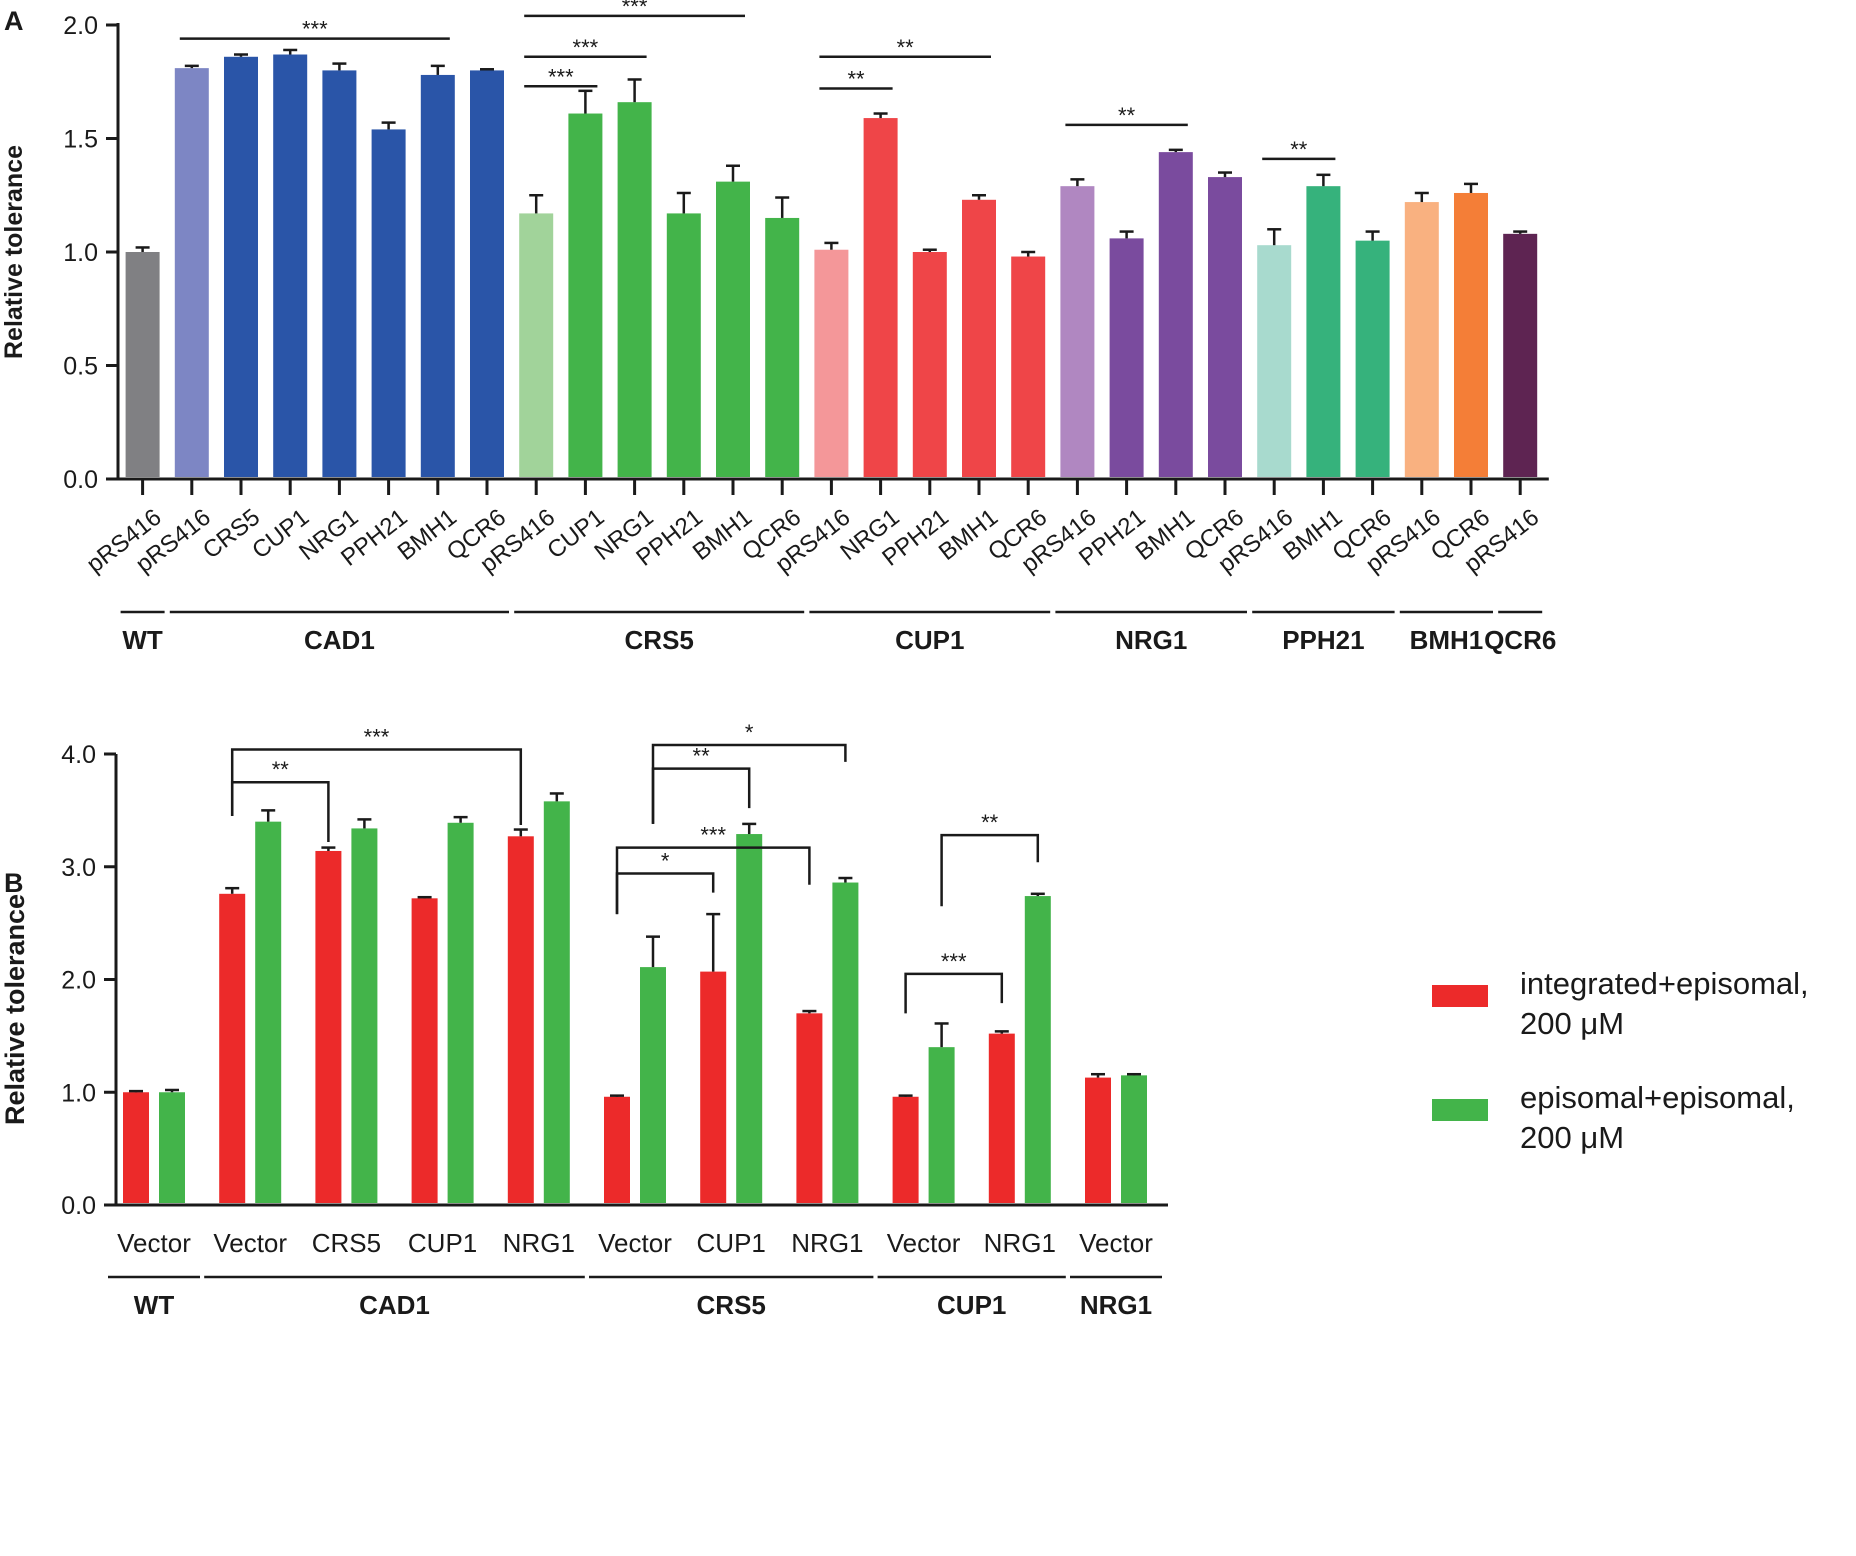 The height and width of the screenshot is (1556, 1856). What do you see at coordinates (749, 732) in the screenshot?
I see `significance-label: *` at bounding box center [749, 732].